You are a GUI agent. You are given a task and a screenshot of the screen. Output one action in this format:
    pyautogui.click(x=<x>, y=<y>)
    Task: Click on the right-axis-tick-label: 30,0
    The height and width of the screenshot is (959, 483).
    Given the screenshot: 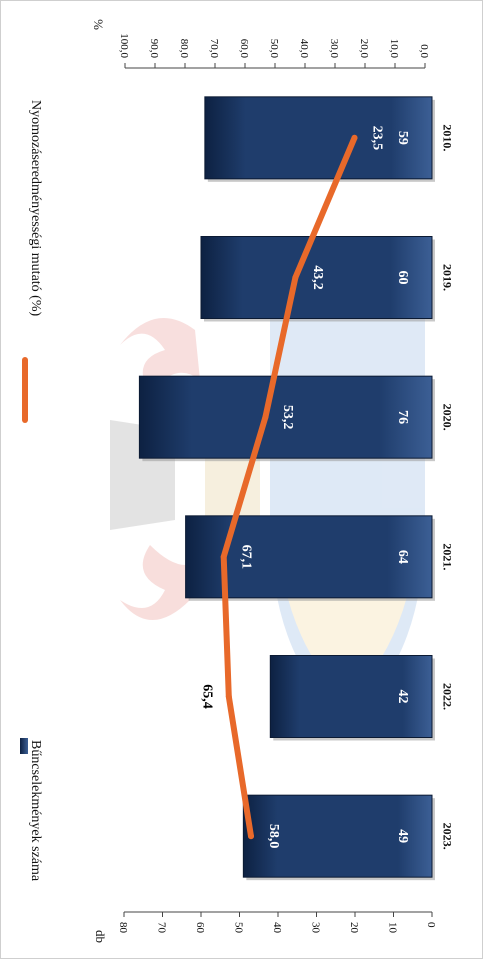 What is the action you would take?
    pyautogui.click(x=334, y=49)
    